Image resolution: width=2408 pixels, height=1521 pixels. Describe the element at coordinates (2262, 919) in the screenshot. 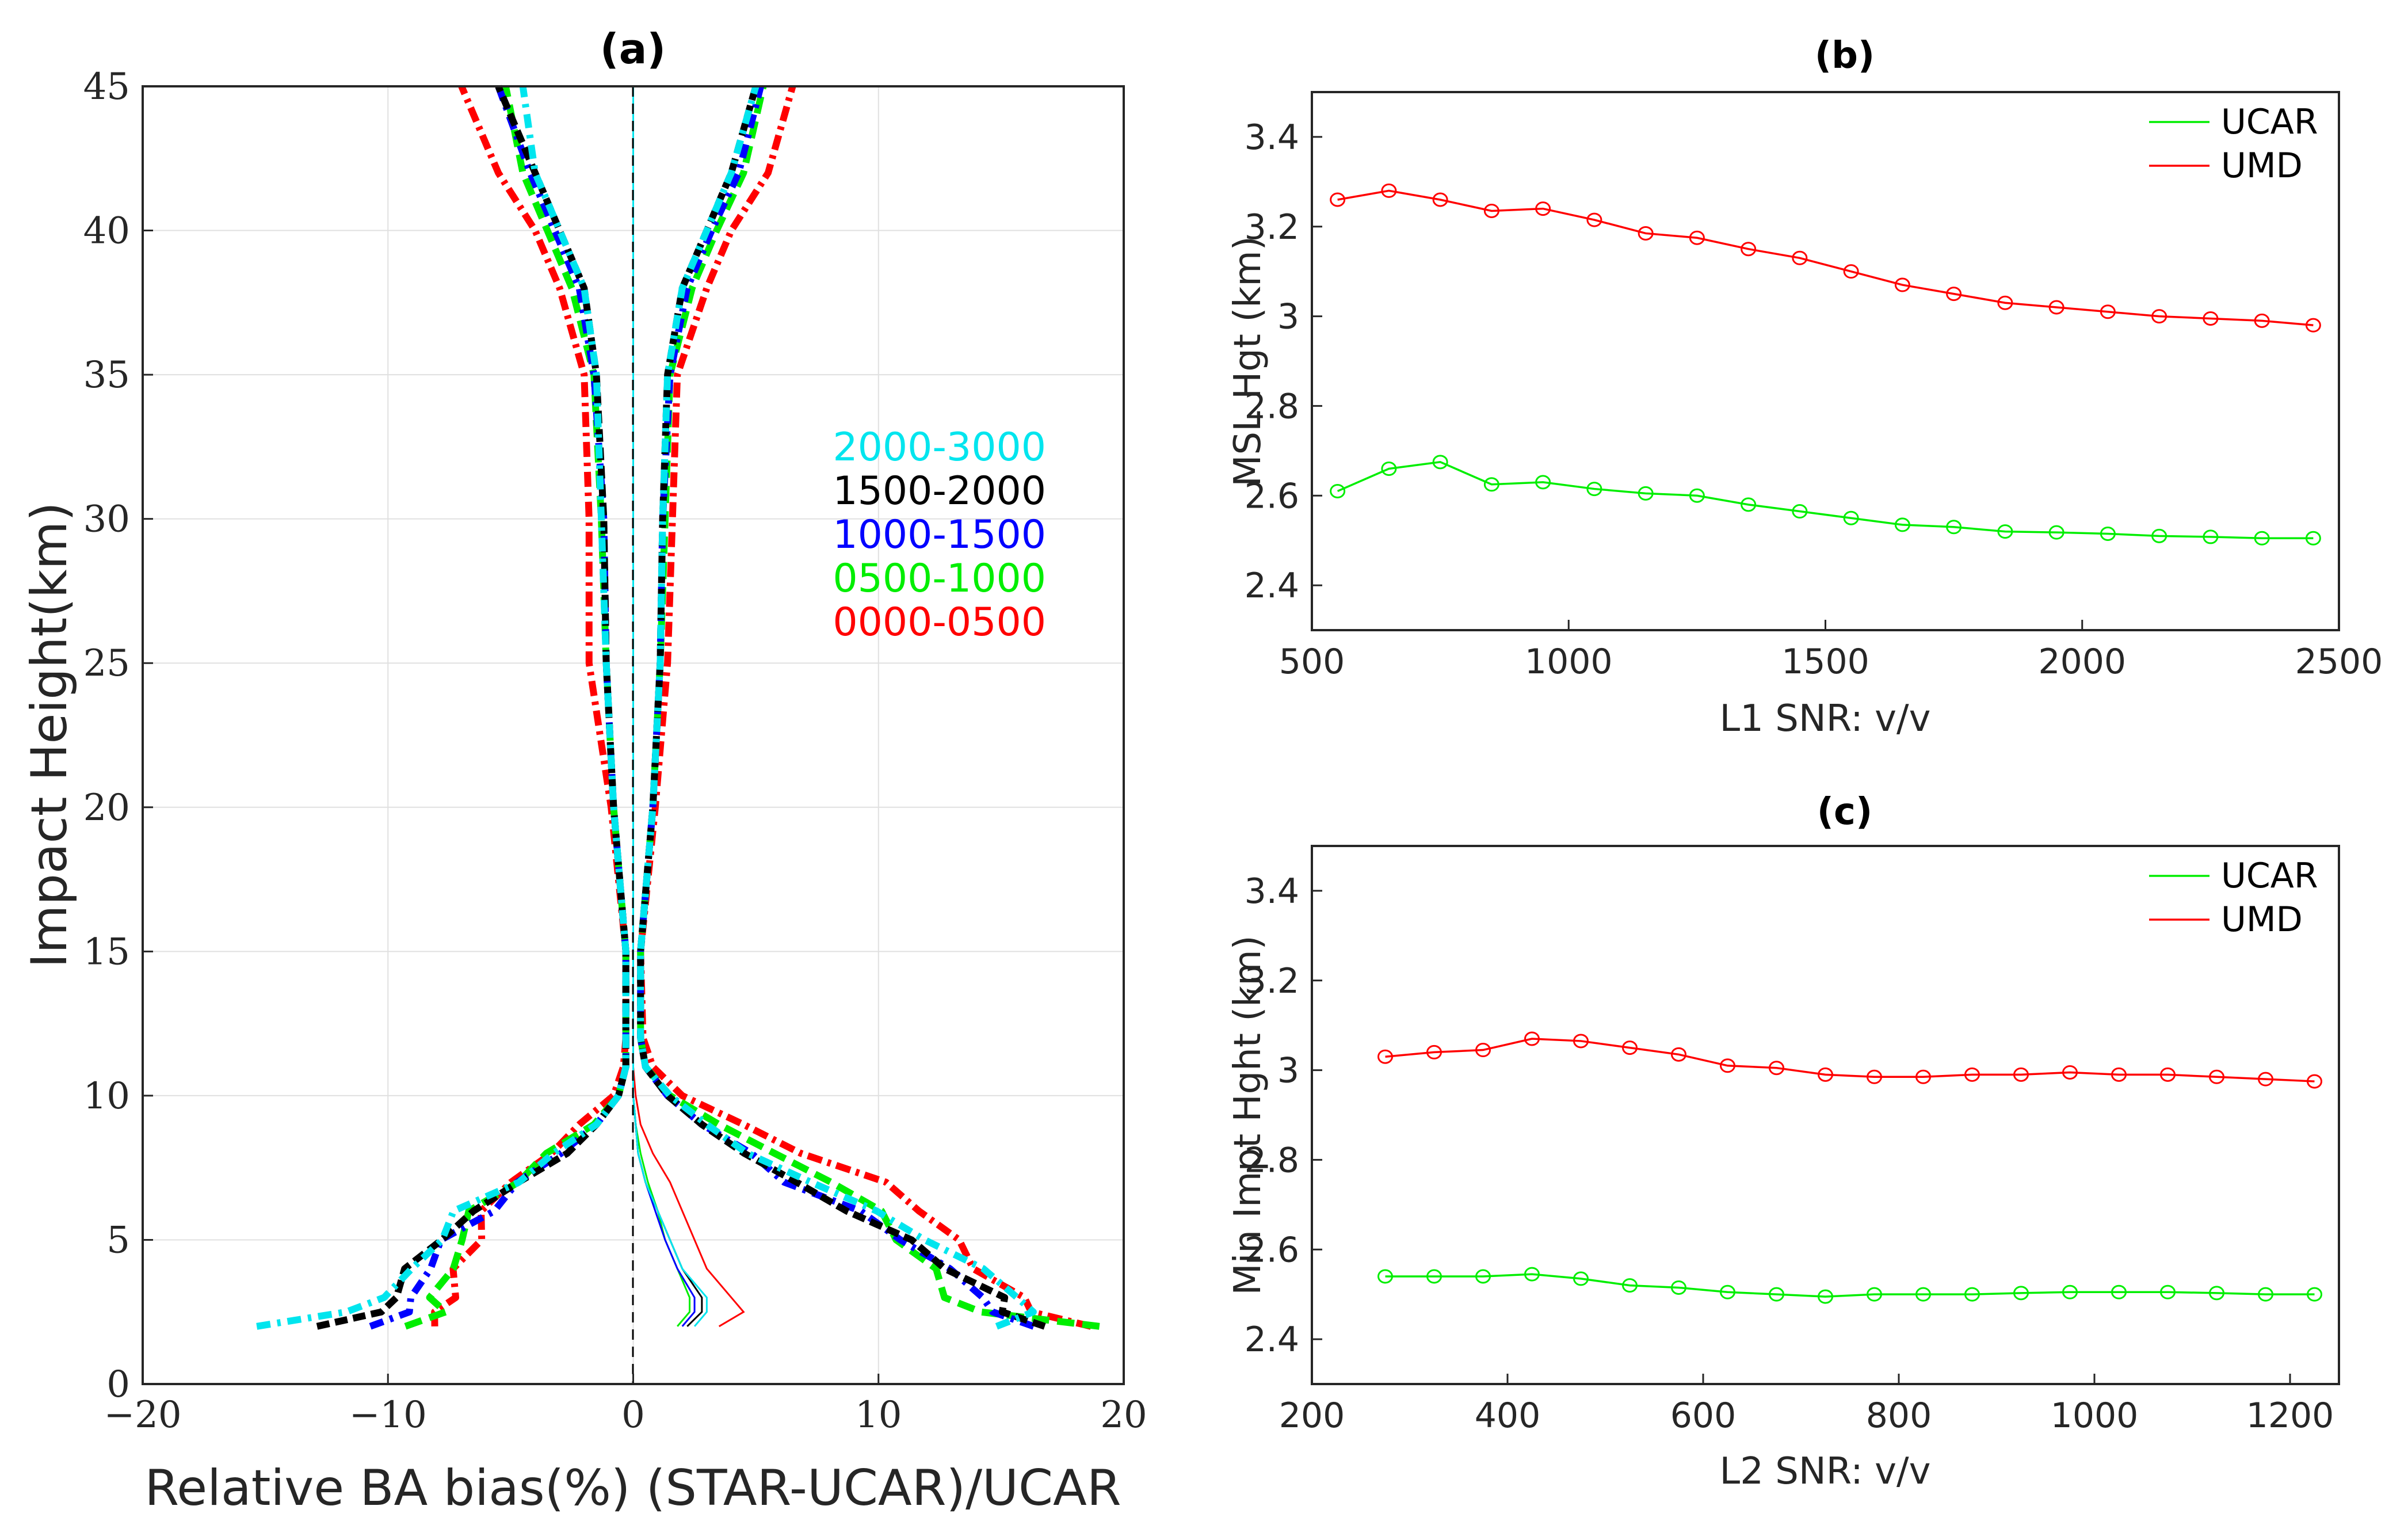

I see `panel-c-legend-entry: UMD` at that location.